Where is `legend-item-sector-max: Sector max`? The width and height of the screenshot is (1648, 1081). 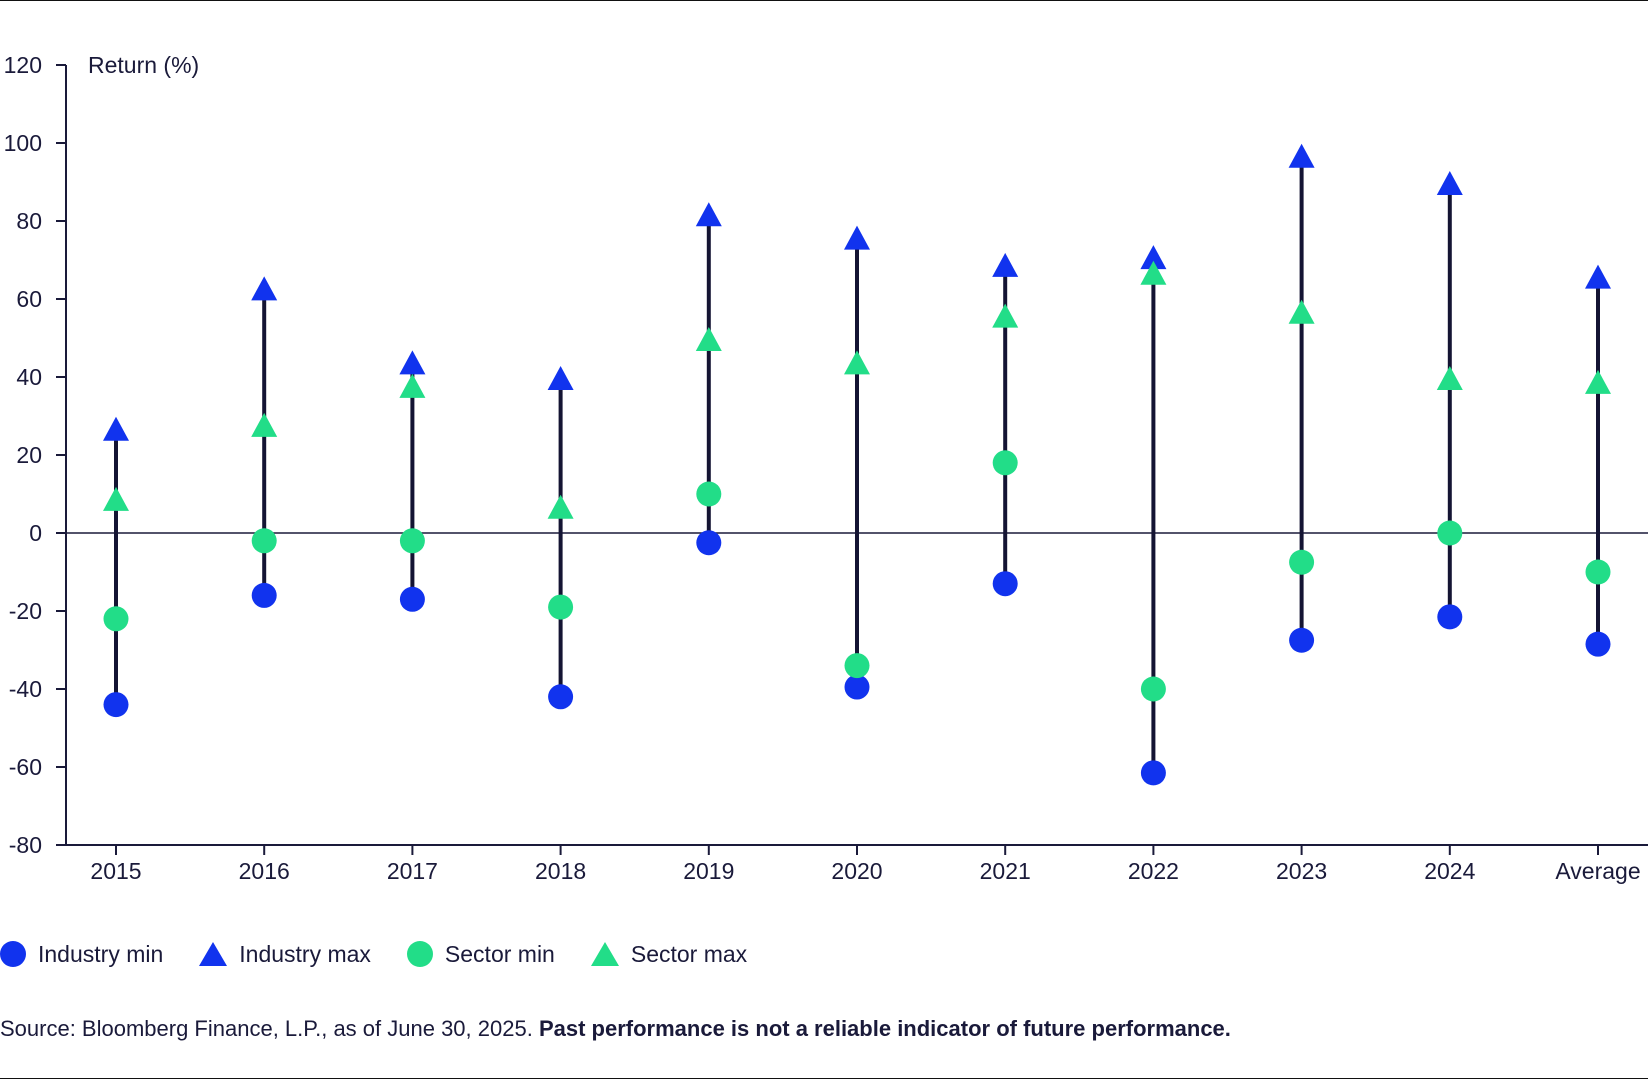 legend-item-sector-max: Sector max is located at coordinates (669, 954).